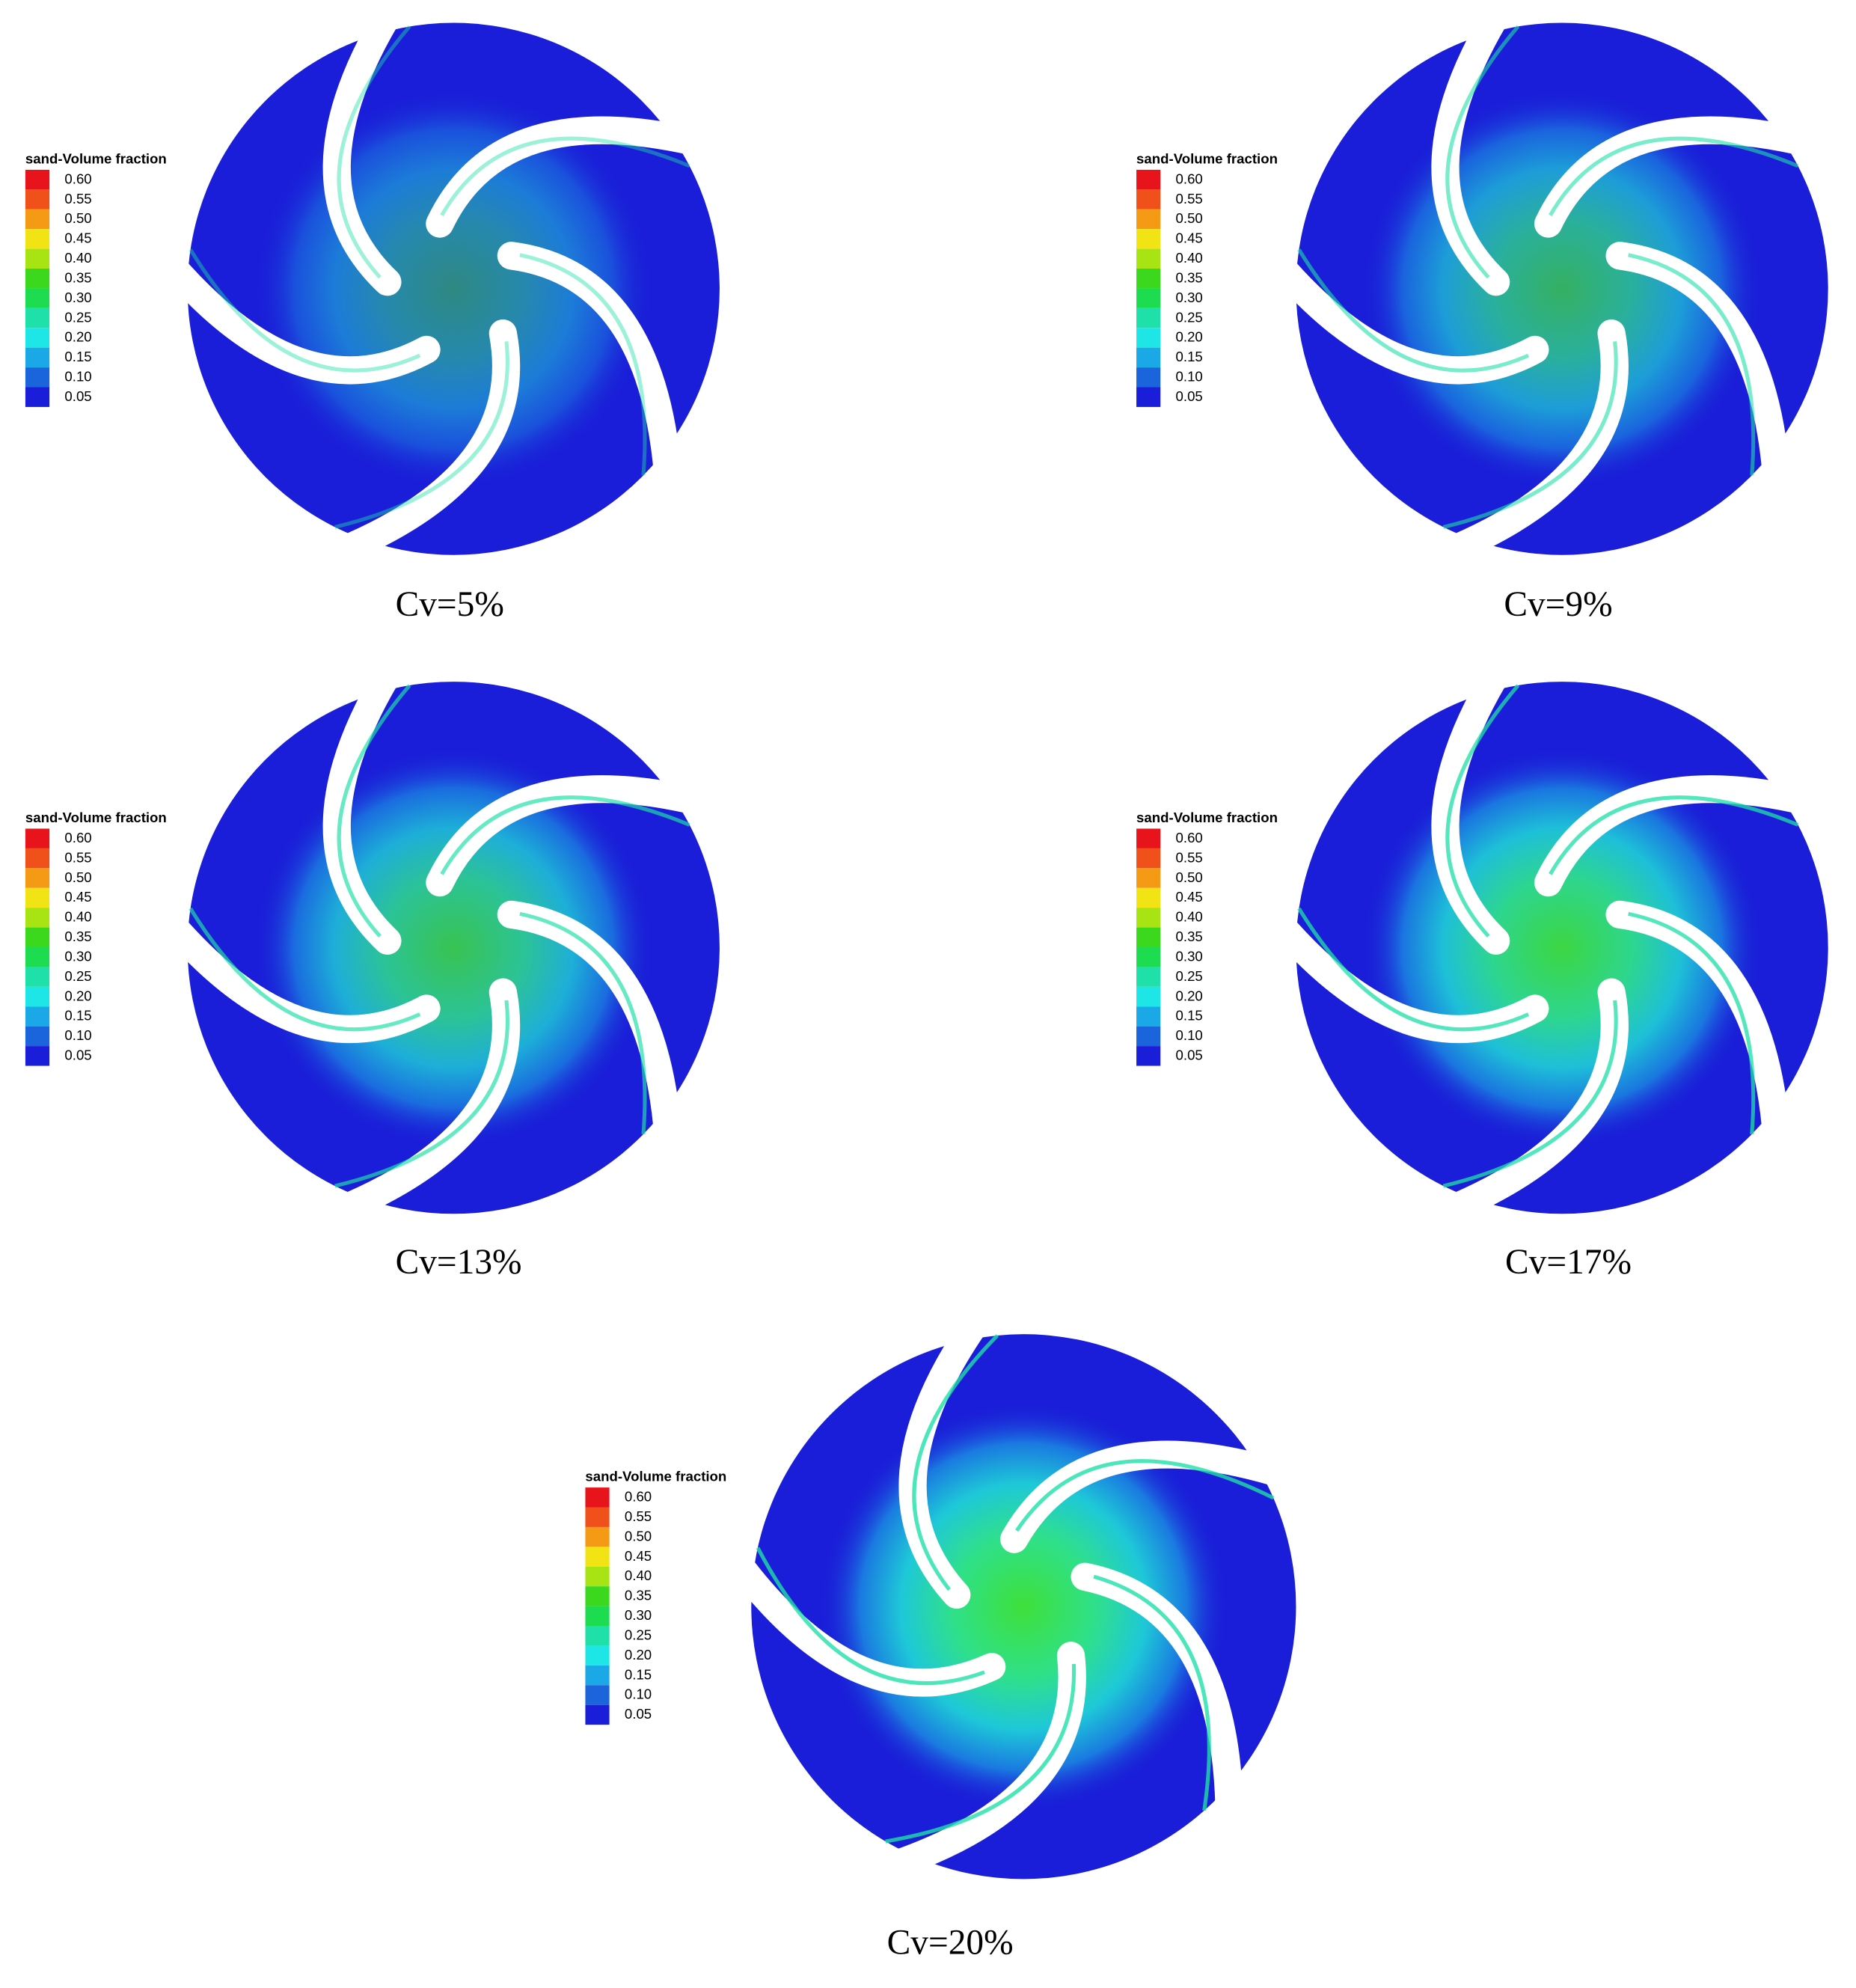  I want to click on caption: Cv=13%, so click(459, 1262).